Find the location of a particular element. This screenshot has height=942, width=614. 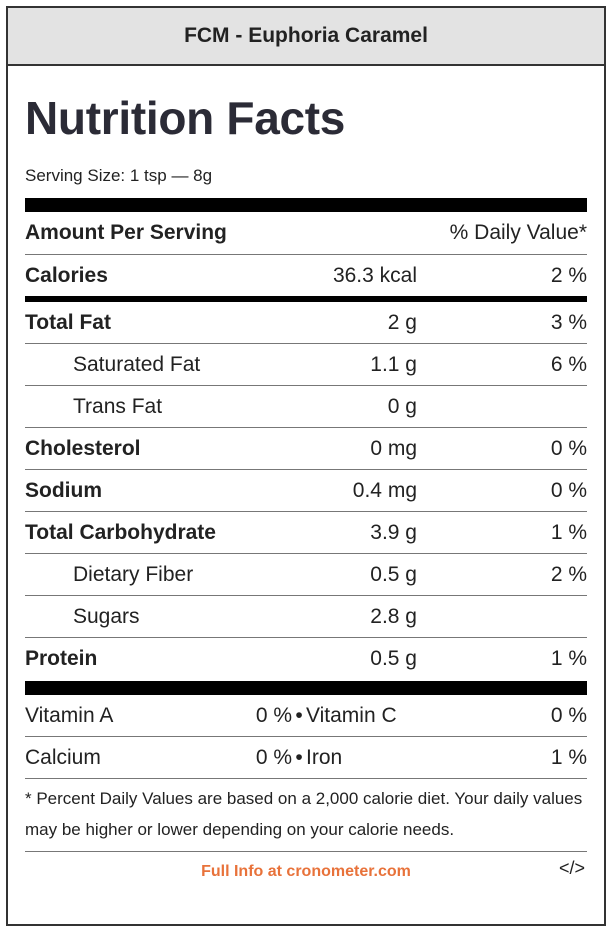

amount-per-serving-row: Amount Per Serving % Daily Value* is located at coordinates (306, 233).